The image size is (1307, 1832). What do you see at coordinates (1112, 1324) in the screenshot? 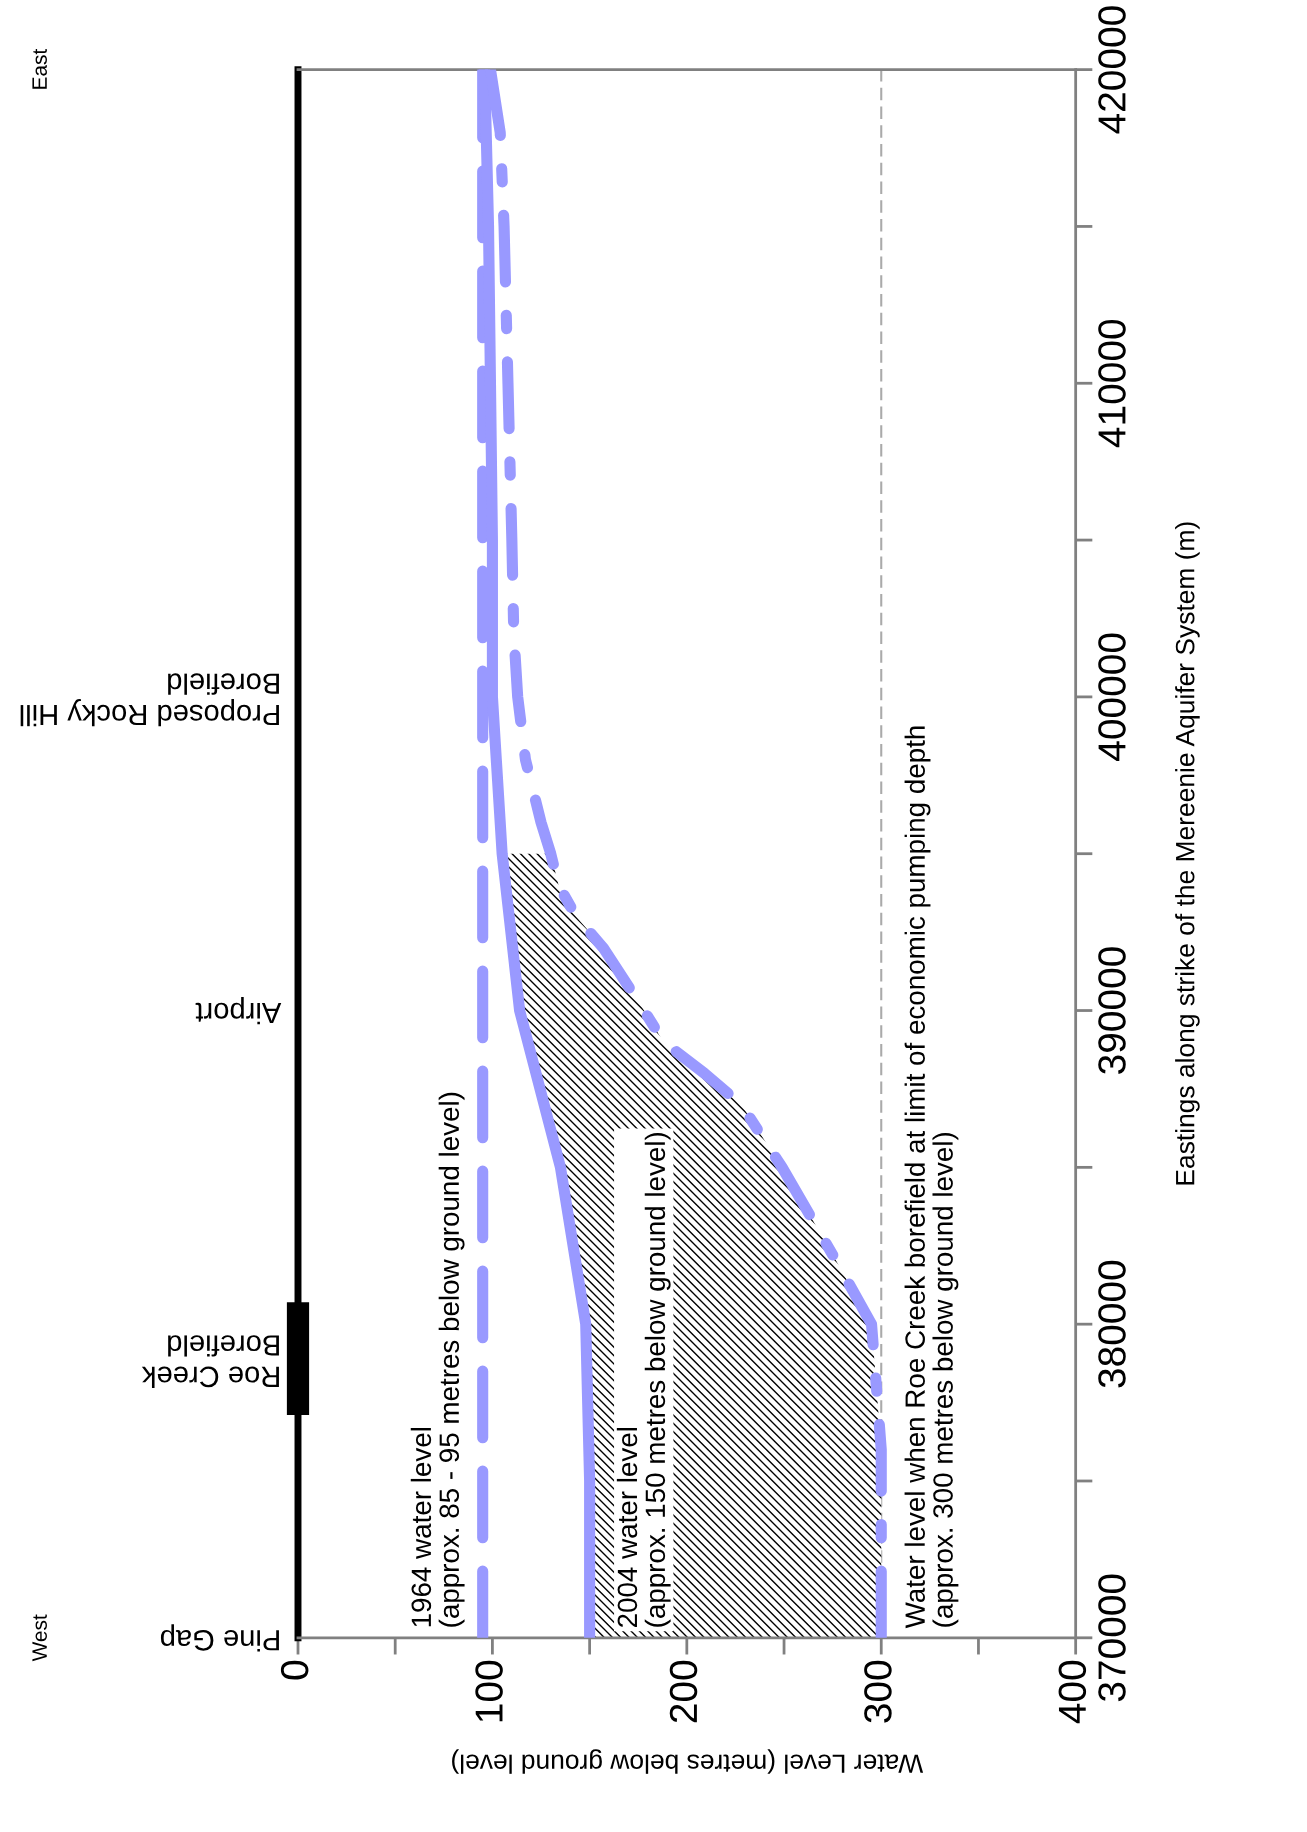
I see `y-tick-label: 380000` at bounding box center [1112, 1324].